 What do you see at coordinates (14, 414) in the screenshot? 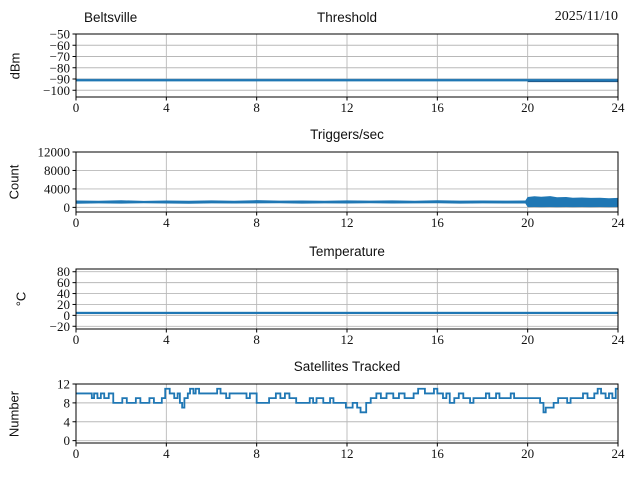
I see `ylabel-number: Number` at bounding box center [14, 414].